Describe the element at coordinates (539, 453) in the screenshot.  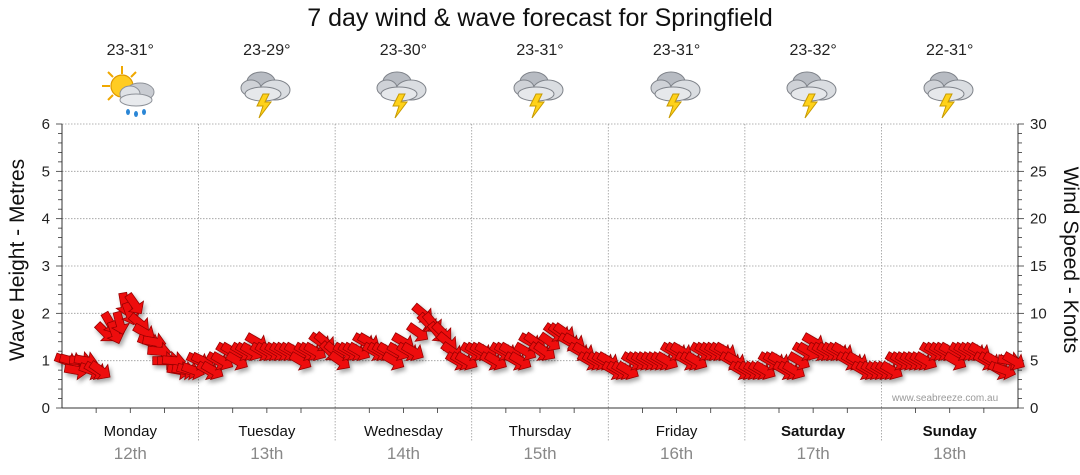
I see `day-date-label: 15th` at that location.